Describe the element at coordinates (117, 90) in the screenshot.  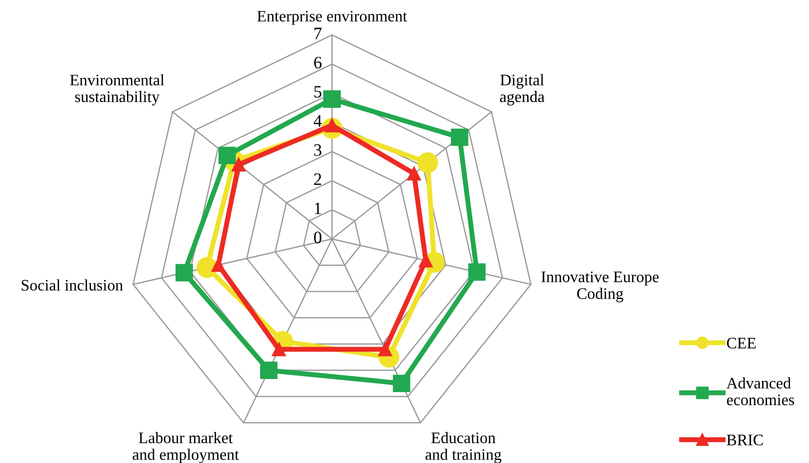
I see `spoke-label: Environmental sustainability` at that location.